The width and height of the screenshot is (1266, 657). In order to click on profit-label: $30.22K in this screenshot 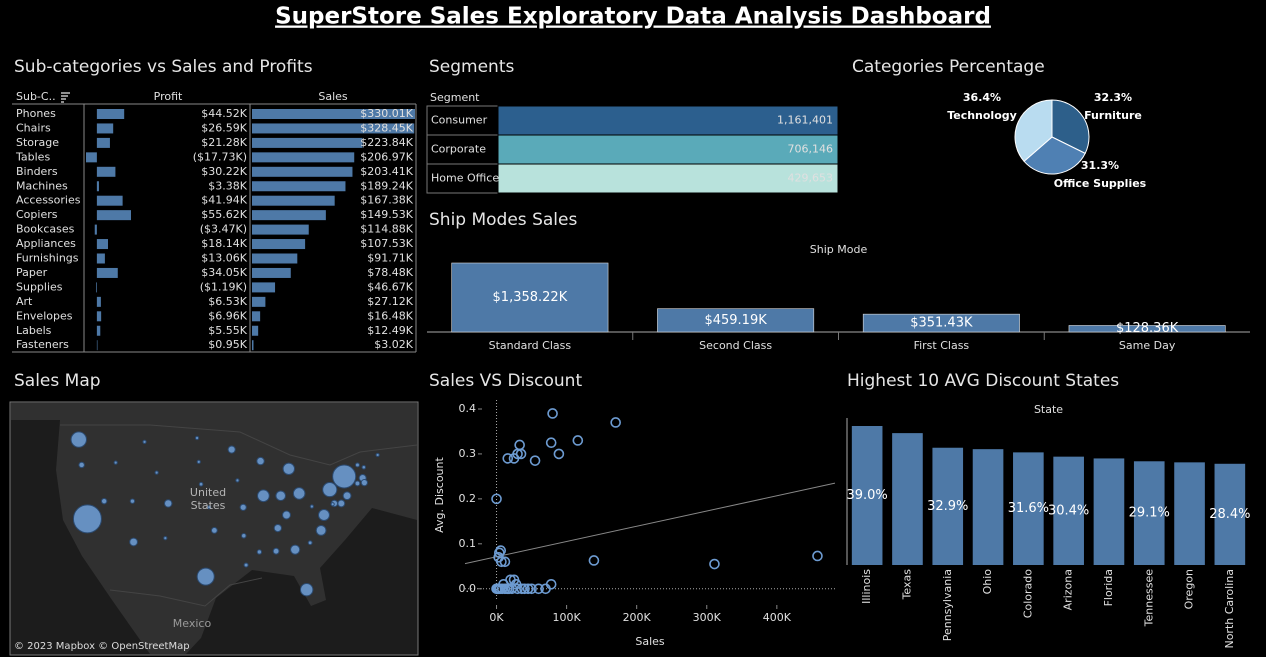, I will do `click(224, 171)`.